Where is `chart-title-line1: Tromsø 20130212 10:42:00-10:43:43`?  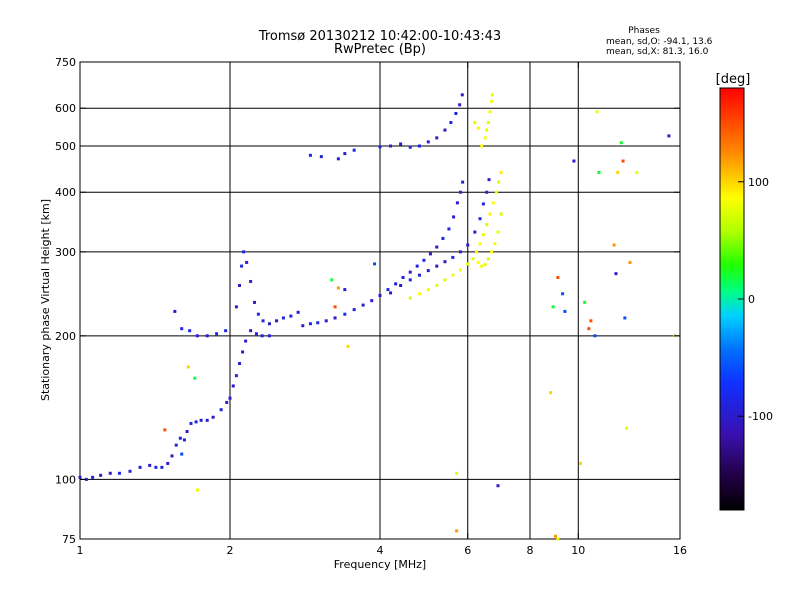
chart-title-line1: Tromsø 20130212 10:42:00-10:43:43 is located at coordinates (379, 36).